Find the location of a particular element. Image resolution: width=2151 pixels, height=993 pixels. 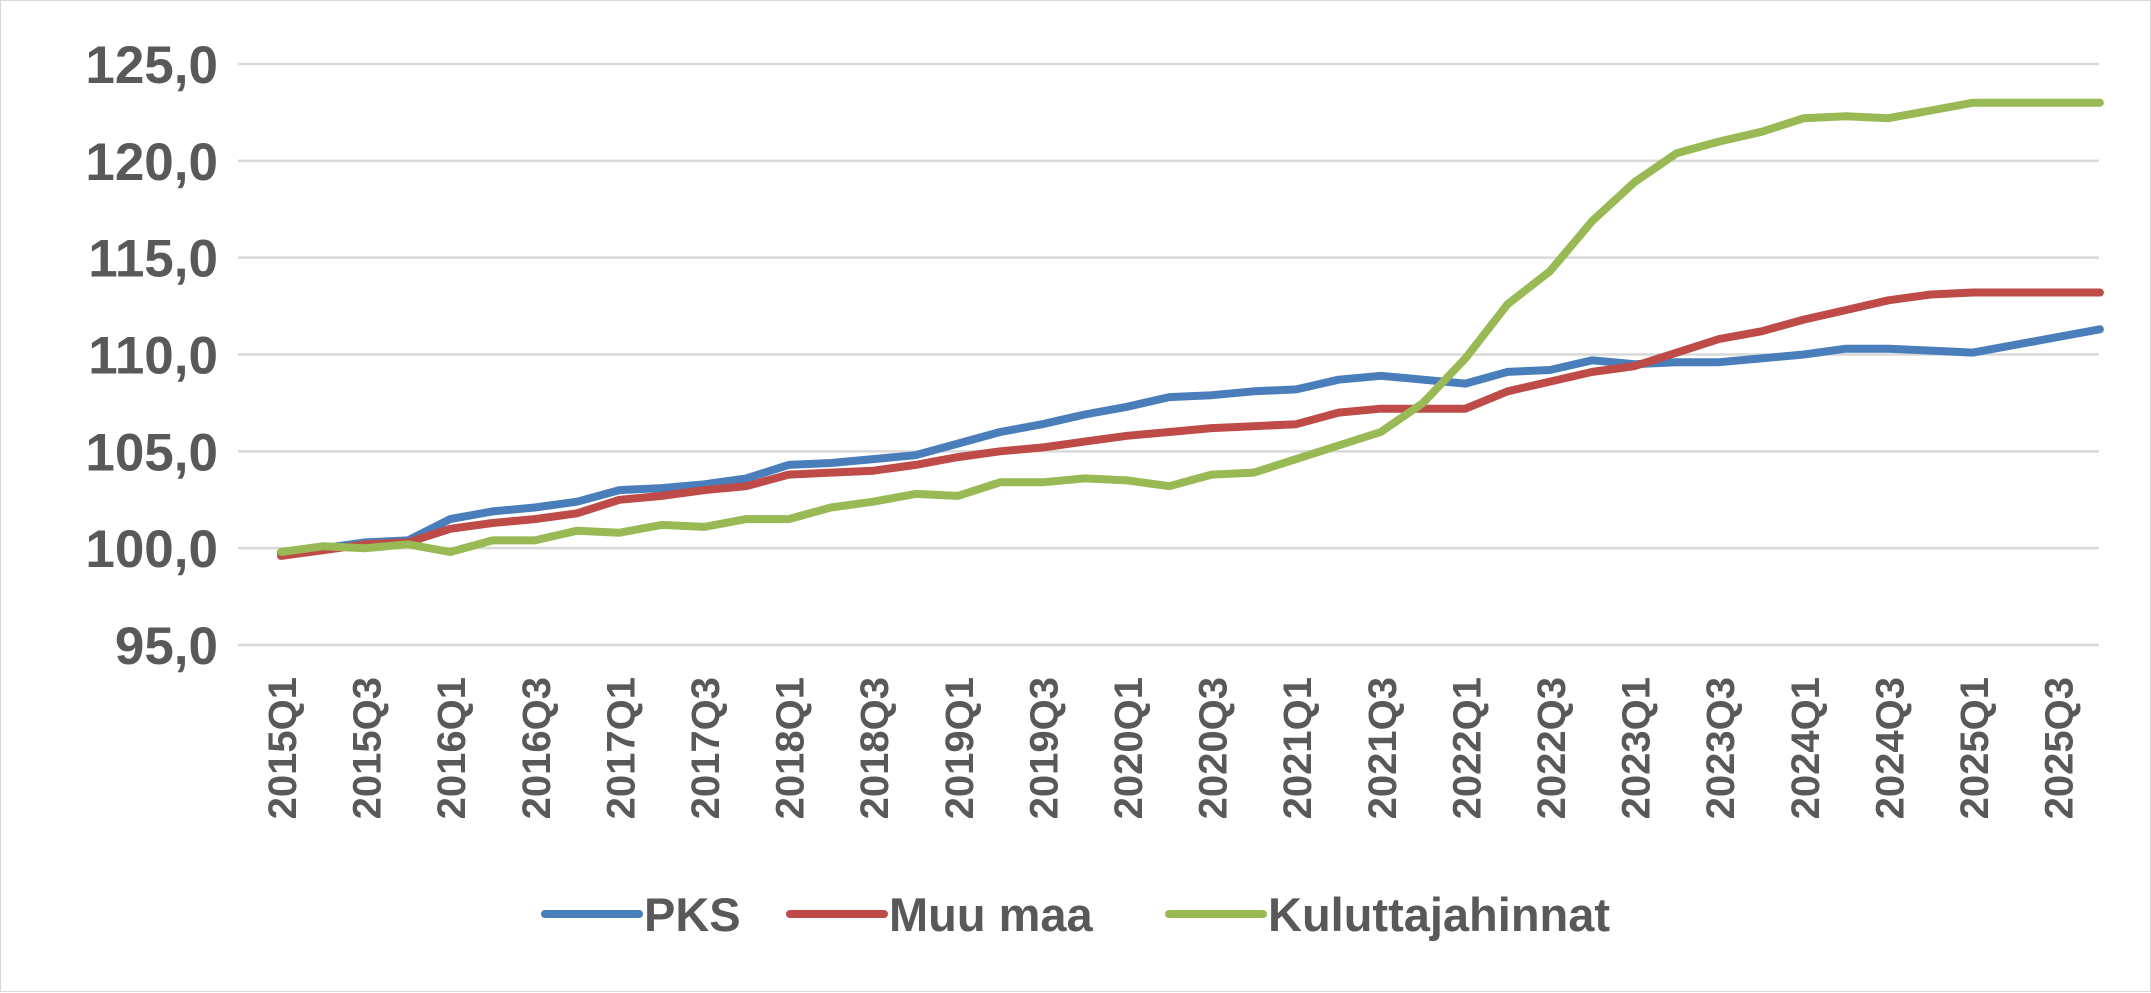

y-tick-label: 105,0 is located at coordinates (151, 452).